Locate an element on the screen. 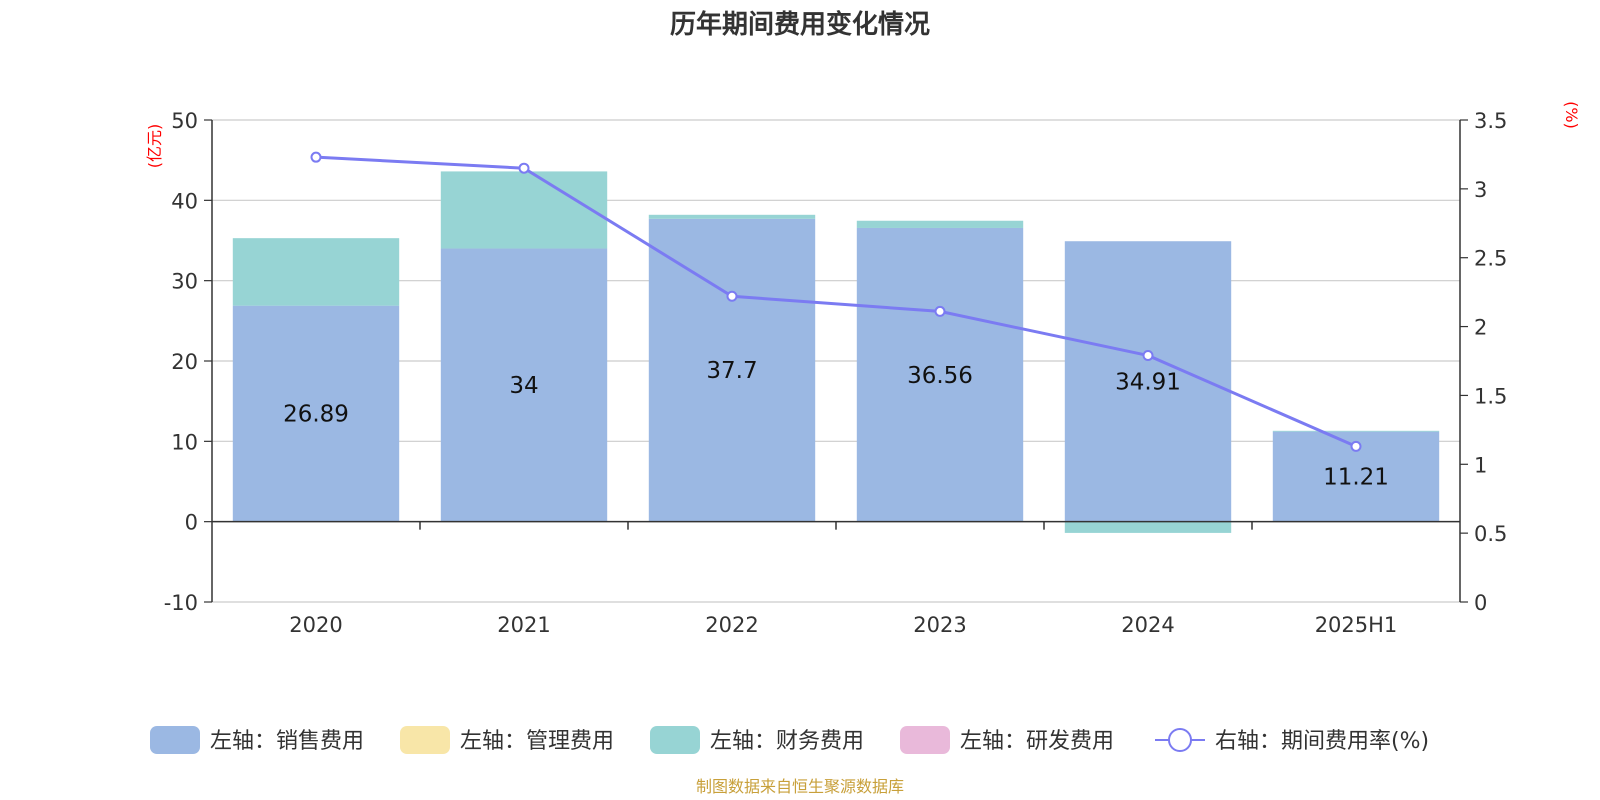 This screenshot has width=1600, height=800. bar-左轴：销售费用-2022 is located at coordinates (732, 370).